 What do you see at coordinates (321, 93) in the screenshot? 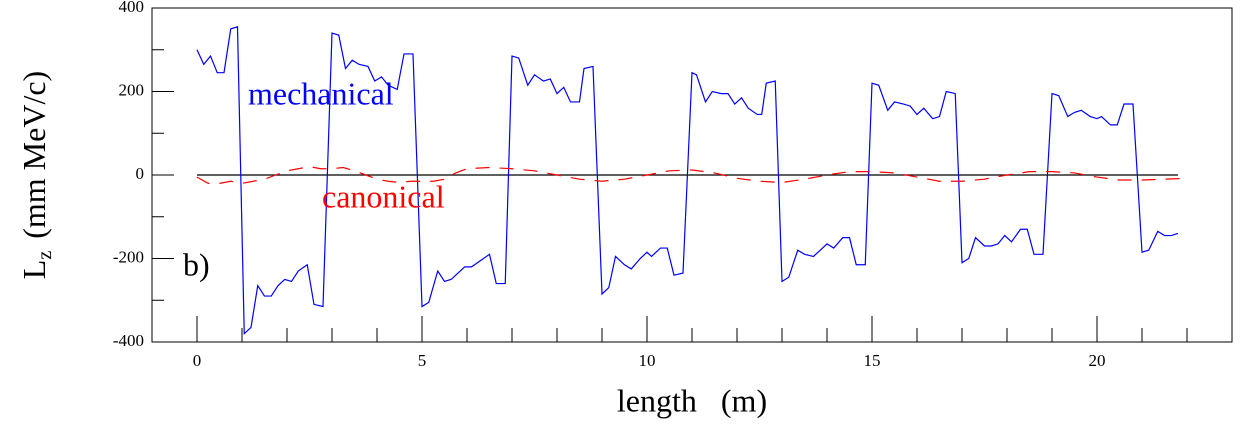
I see `annotation: mechanical` at bounding box center [321, 93].